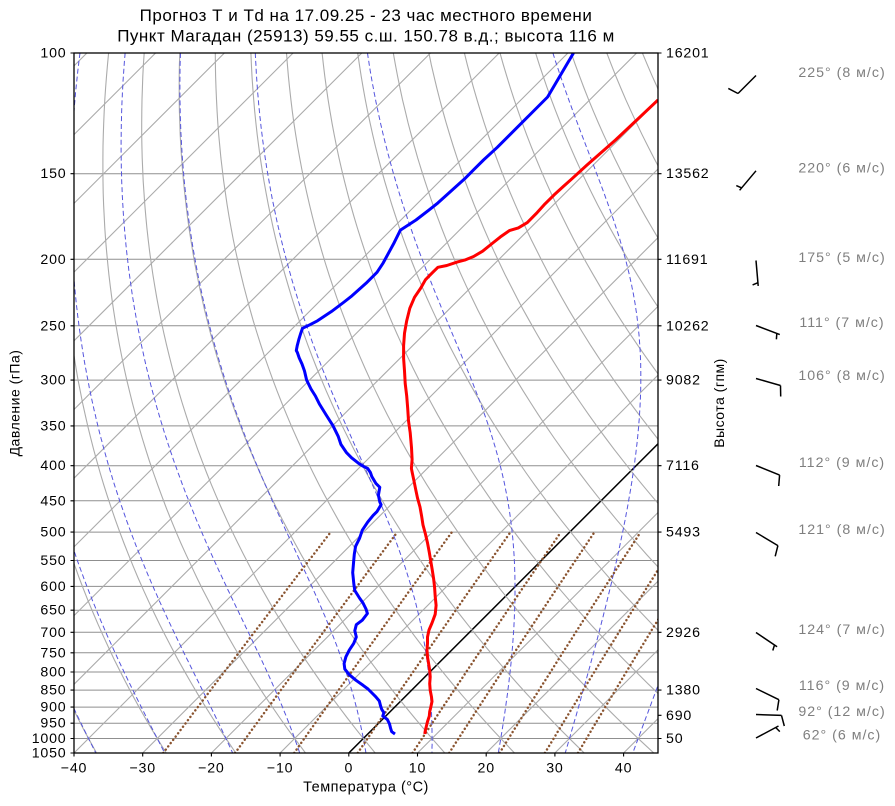  What do you see at coordinates (842, 736) in the screenshot?
I see `svg-text: 62° (6 м/с)` at bounding box center [842, 736].